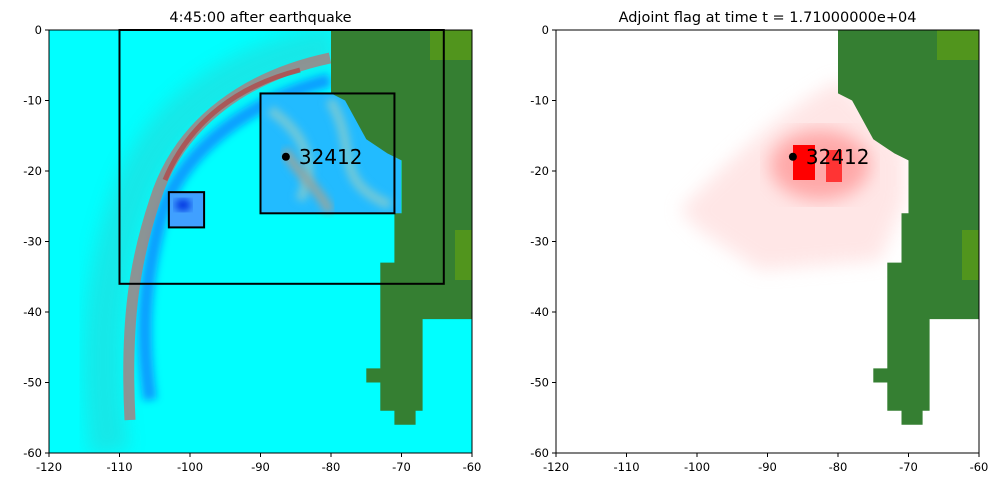 The height and width of the screenshot is (486, 1003). What do you see at coordinates (183, 205) in the screenshot?
I see `trough-max` at bounding box center [183, 205].